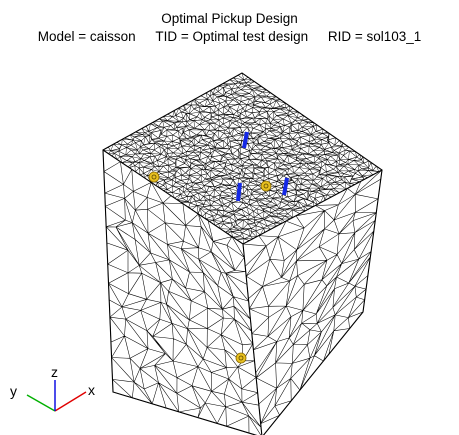  Describe the element at coordinates (374, 36) in the screenshot. I see `rid-label: RID = sol103_1` at that location.